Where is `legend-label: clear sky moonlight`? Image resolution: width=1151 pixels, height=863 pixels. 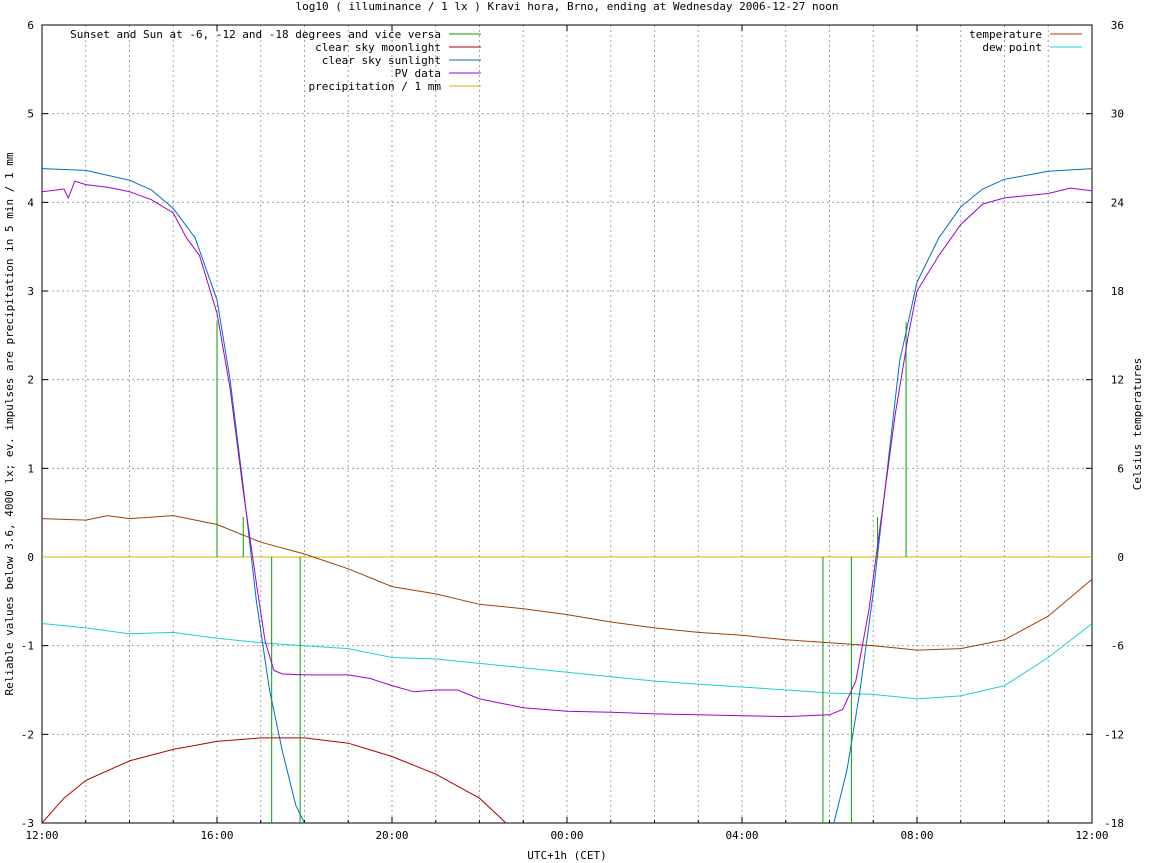
legend-label: clear sky moonlight is located at coordinates (378, 47).